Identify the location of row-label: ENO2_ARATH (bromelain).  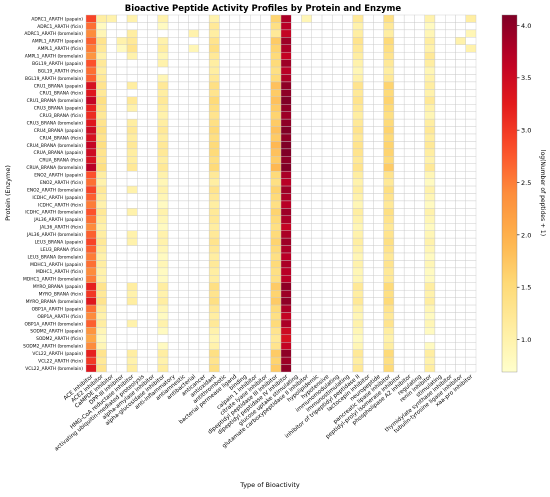
(55, 190).